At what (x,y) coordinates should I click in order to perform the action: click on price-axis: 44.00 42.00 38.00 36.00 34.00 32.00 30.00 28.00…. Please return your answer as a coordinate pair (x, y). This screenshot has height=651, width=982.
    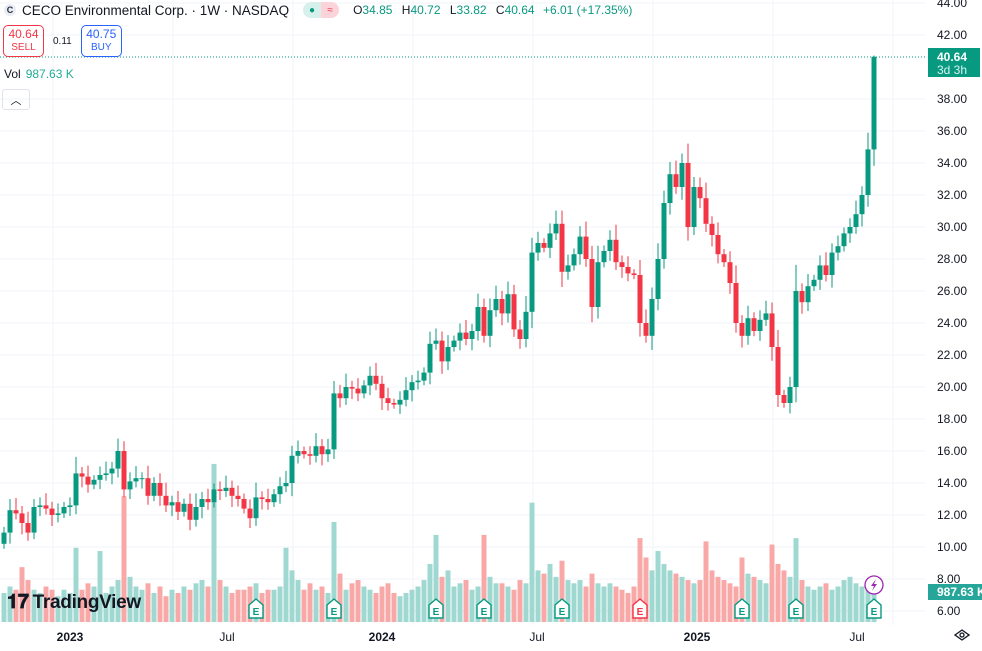
    Looking at the image, I should click on (952, 309).